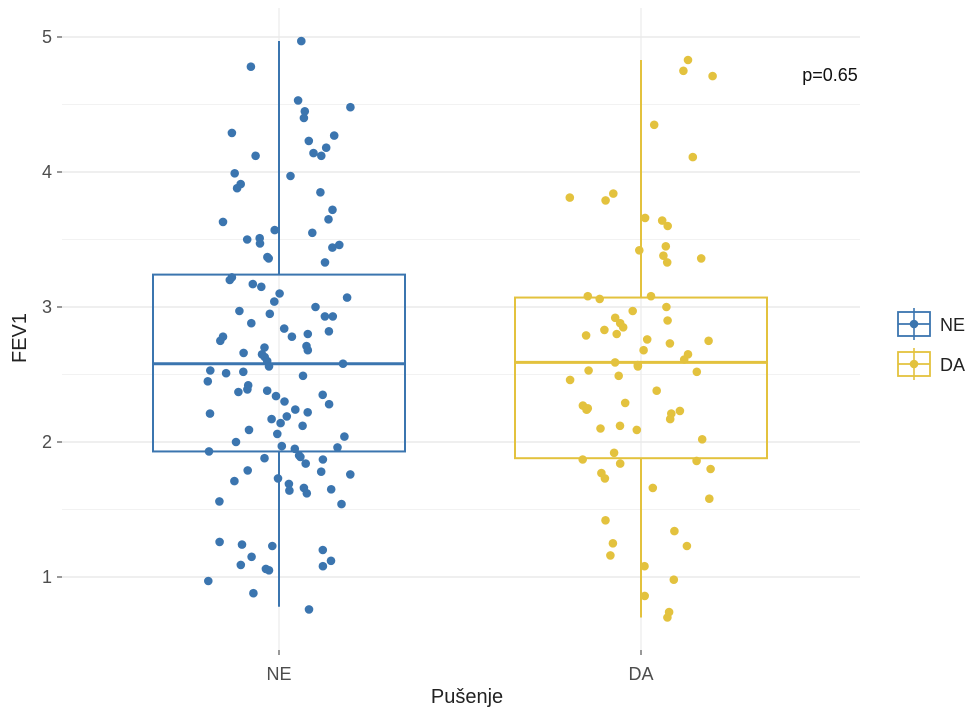  Describe the element at coordinates (952, 325) in the screenshot. I see `legend-label: NE` at that location.